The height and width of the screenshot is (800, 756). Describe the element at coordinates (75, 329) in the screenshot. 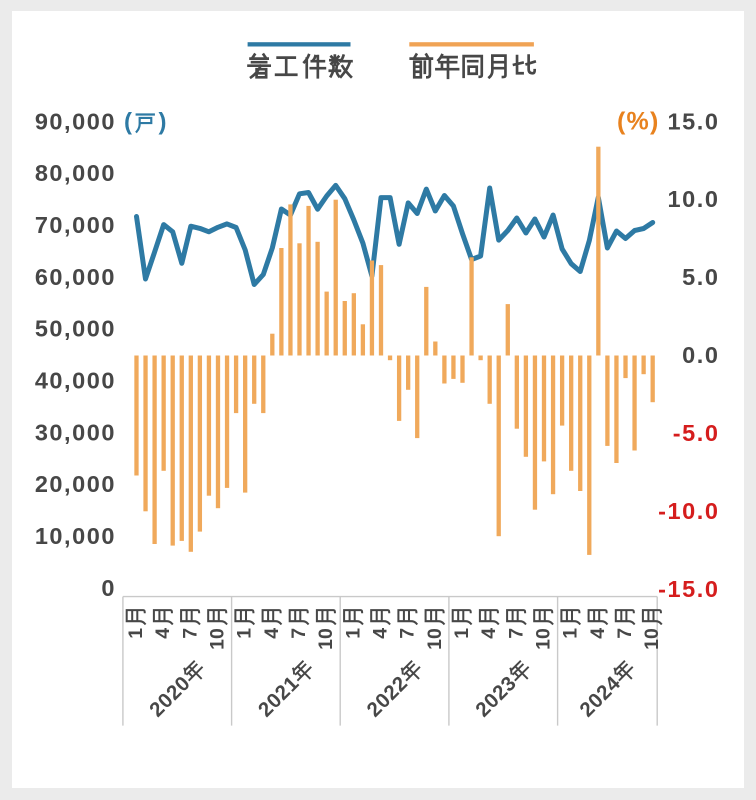

I see `svg-text: 50,000` at that location.